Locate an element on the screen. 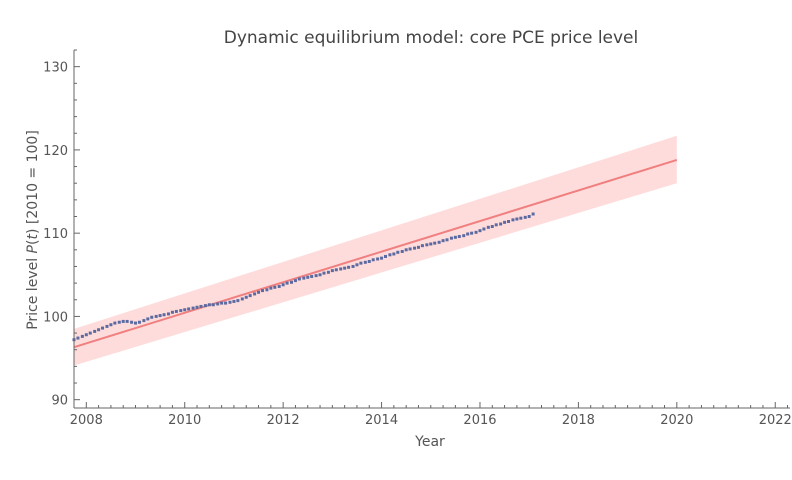  x-tick-label: 2020 is located at coordinates (676, 420).